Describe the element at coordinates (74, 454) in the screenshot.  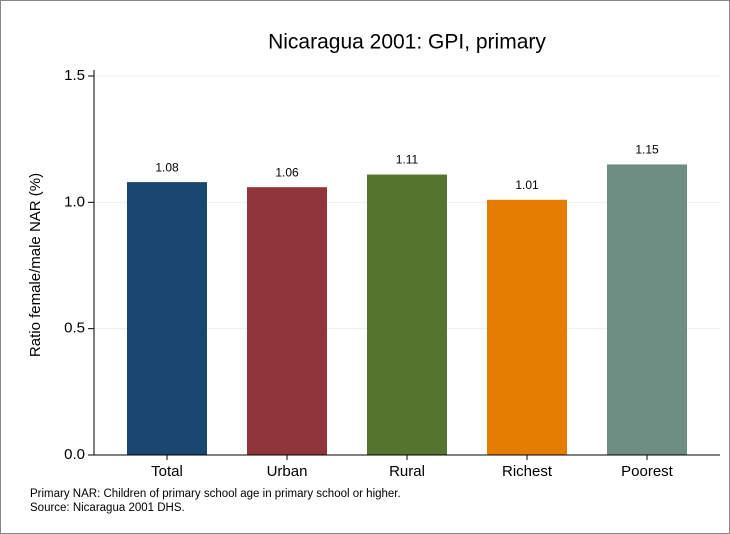
I see `y-tick-label: 0.0` at that location.